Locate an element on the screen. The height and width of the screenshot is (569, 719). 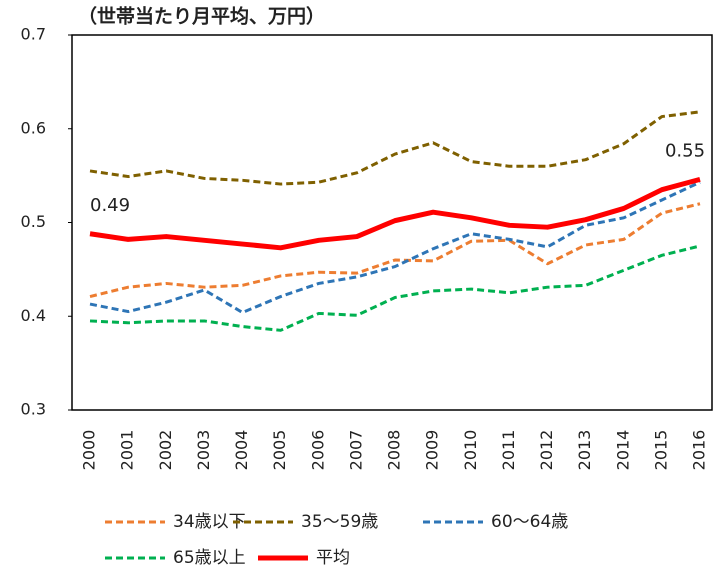
legend-label: 34歳以下 is located at coordinates (209, 522).